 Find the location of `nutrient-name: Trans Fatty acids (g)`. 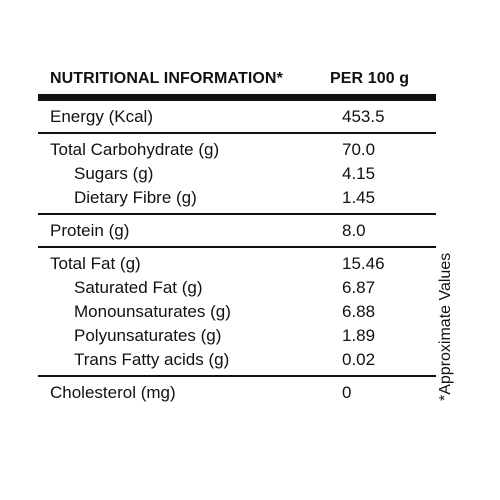

nutrient-name: Trans Fatty acids (g) is located at coordinates (152, 359).